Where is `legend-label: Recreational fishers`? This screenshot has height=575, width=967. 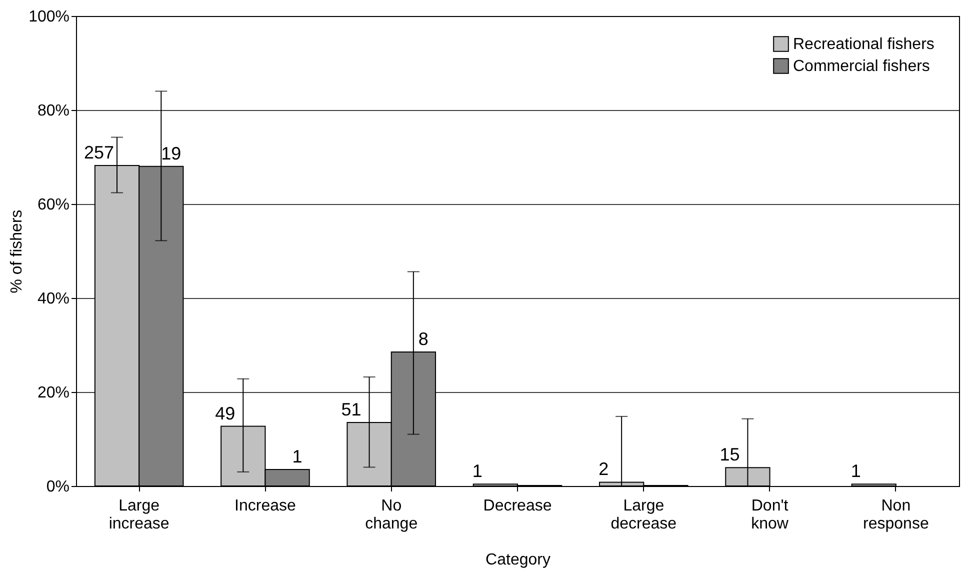 legend-label: Recreational fishers is located at coordinates (863, 44).